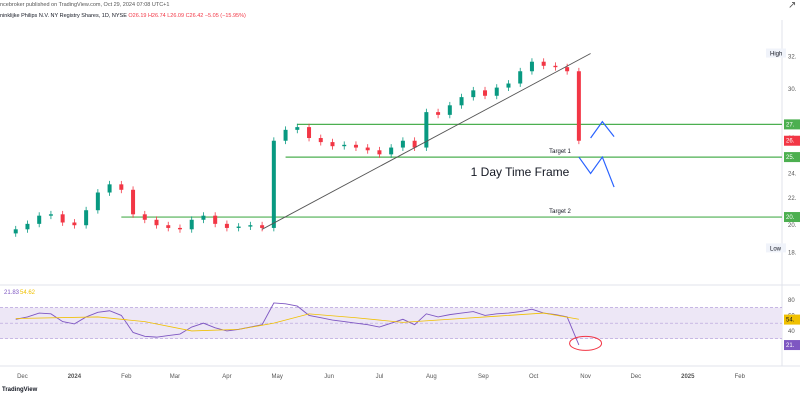  I want to click on price-badge-value: 25., so click(790, 158).